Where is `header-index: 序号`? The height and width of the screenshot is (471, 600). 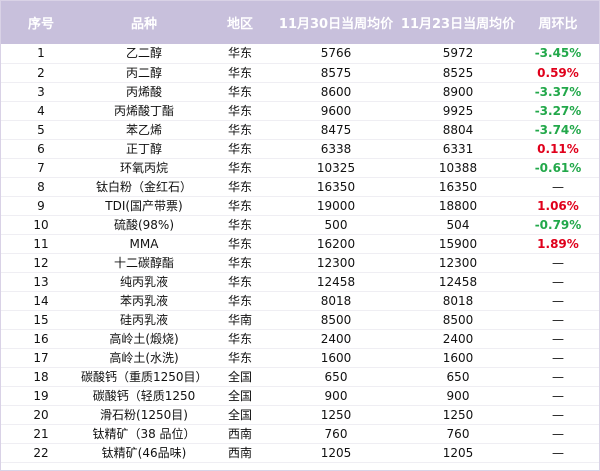
header-index: 序号 is located at coordinates (40, 24).